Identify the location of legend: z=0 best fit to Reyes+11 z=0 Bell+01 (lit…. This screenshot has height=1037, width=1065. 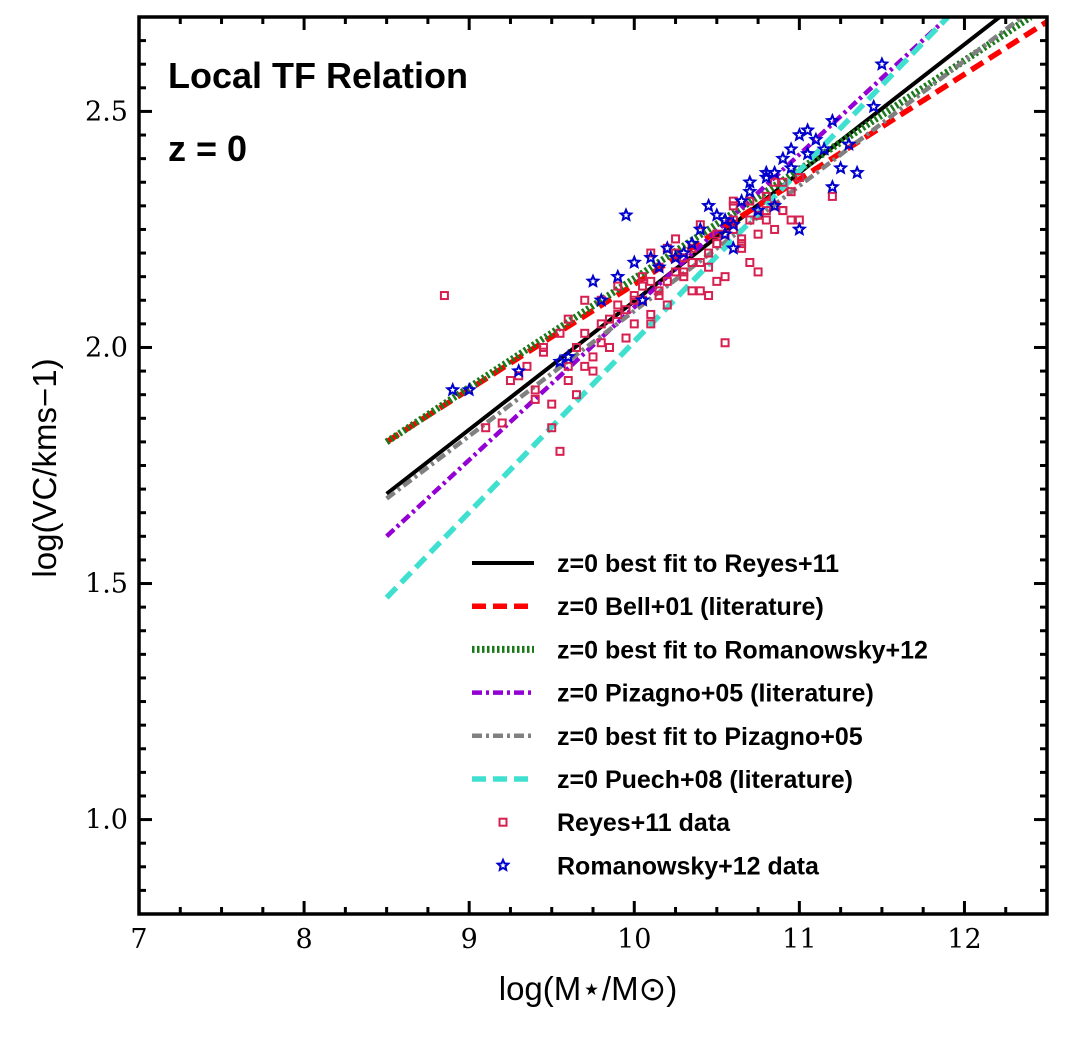
(700, 715).